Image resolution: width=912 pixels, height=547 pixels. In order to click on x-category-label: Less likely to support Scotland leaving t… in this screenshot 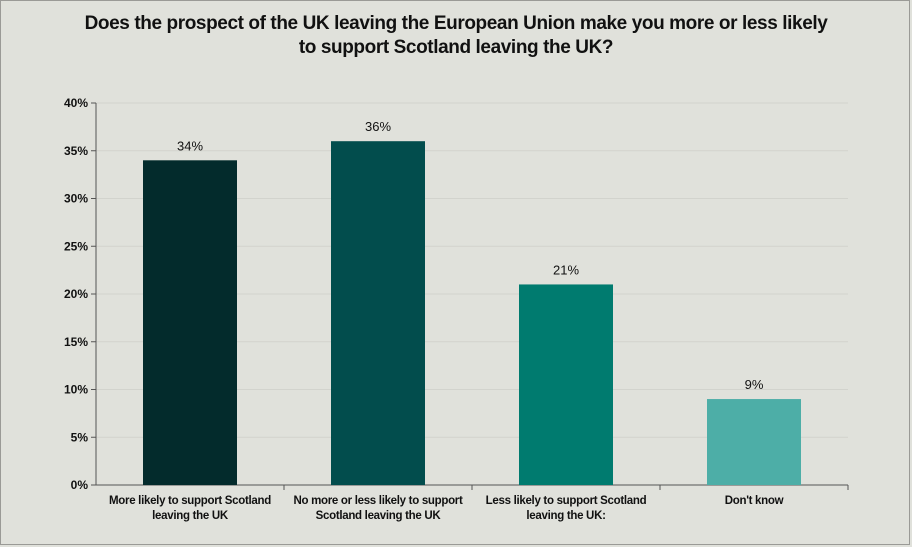, I will do `click(566, 508)`.